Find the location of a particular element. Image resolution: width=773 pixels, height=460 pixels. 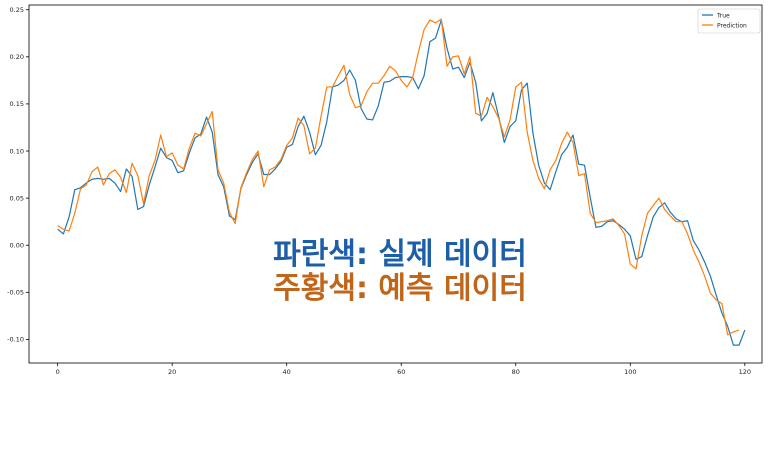

y-axis: 0.25 0.20 0.15 0.10 0.05 0.00 -0.05 -0.10 is located at coordinates (18, 175).